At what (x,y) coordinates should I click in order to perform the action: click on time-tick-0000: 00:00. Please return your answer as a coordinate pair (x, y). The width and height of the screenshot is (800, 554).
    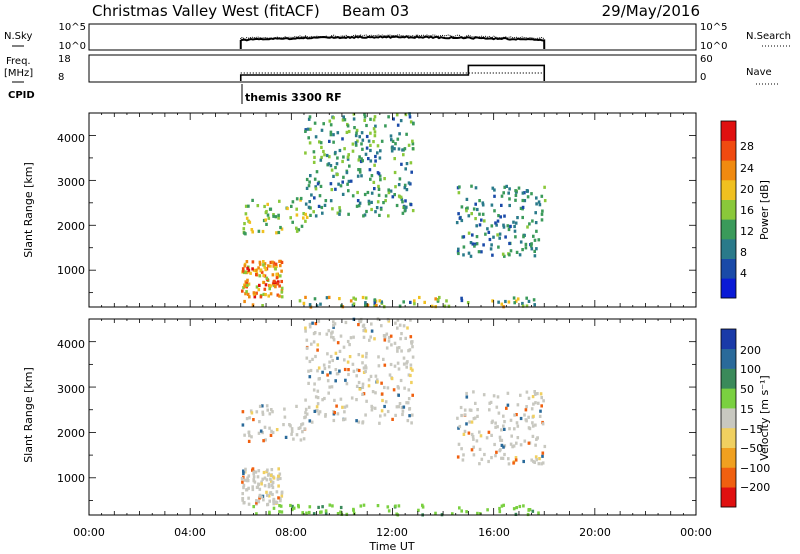
    Looking at the image, I should click on (89, 532).